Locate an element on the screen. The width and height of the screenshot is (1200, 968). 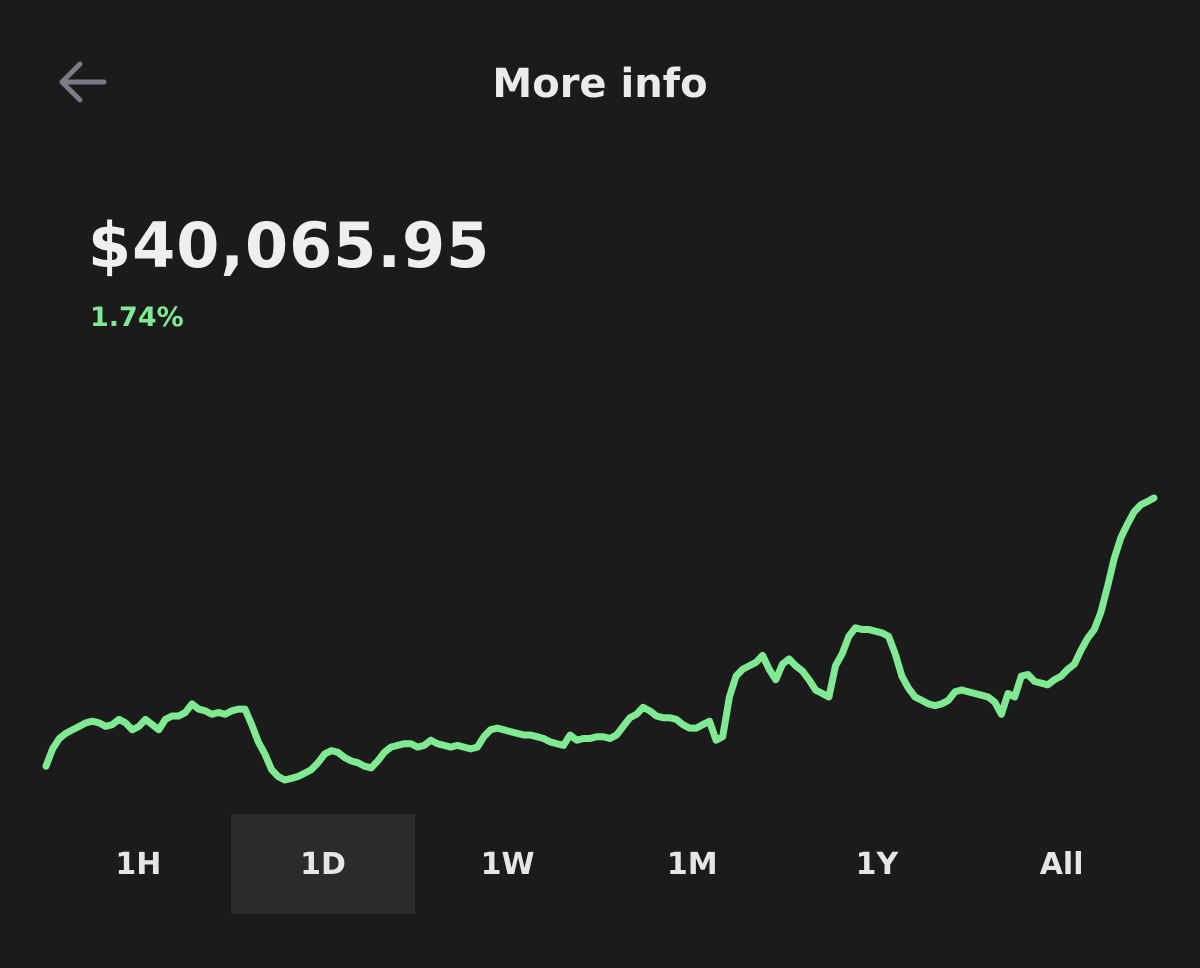
range-tab-label: 1H is located at coordinates (138, 864).